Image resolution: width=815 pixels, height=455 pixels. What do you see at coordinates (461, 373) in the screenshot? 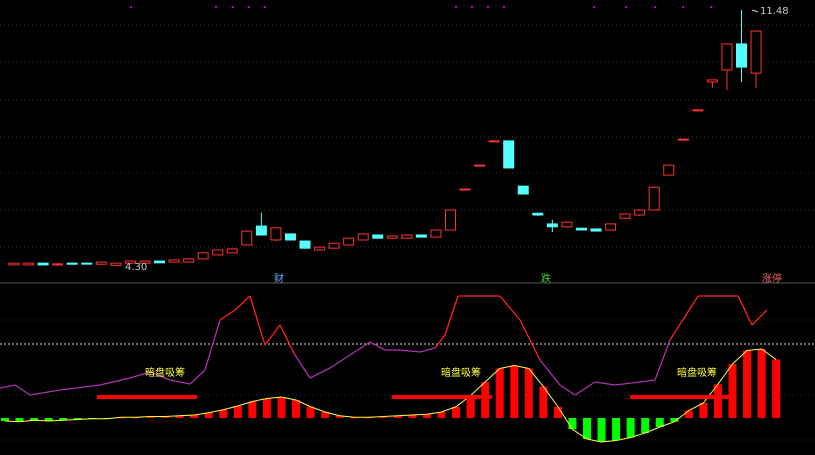
I see `annotation-2: 暗盘吸筹` at bounding box center [461, 373].